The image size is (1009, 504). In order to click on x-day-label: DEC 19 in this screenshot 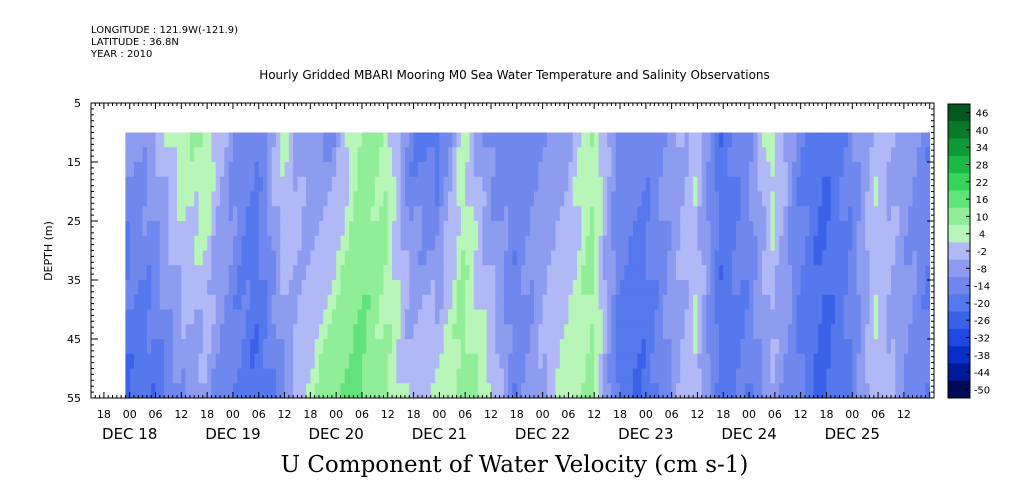, I will do `click(232, 434)`.